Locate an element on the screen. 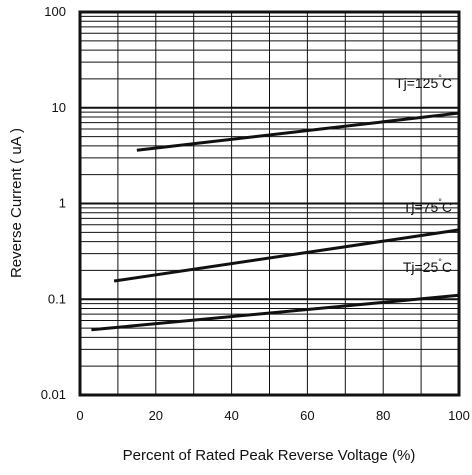 The height and width of the screenshot is (475, 472). x-tick-label: 40 is located at coordinates (231, 415).